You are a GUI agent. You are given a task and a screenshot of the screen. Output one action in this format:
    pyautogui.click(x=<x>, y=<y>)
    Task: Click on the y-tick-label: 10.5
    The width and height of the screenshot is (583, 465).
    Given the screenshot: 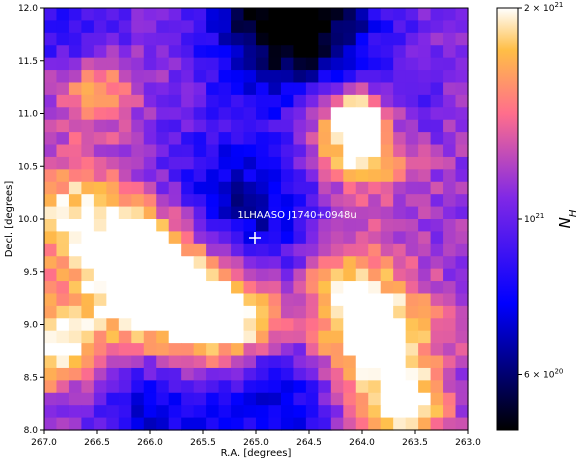 What is the action you would take?
    pyautogui.click(x=28, y=167)
    